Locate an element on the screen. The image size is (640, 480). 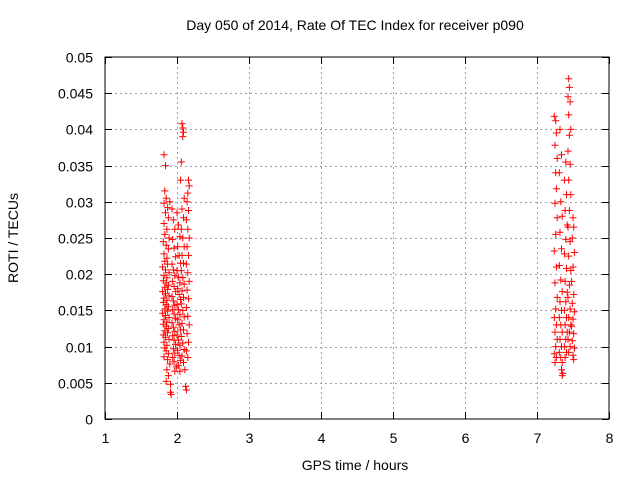
y-tick-label: 0 is located at coordinates (89, 420).